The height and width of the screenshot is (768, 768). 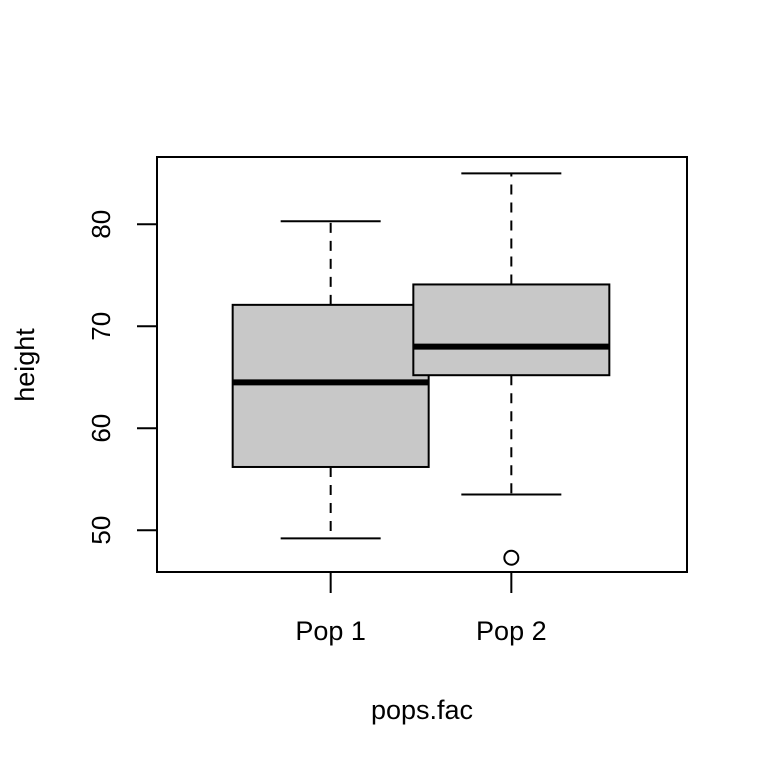 I want to click on outlier-point, so click(x=511, y=557).